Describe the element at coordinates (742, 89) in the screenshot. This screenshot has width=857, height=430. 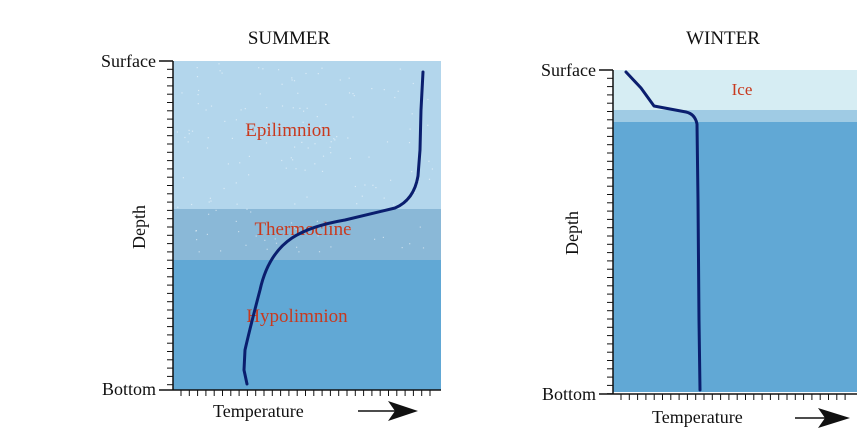
I see `ice-label: Ice` at that location.